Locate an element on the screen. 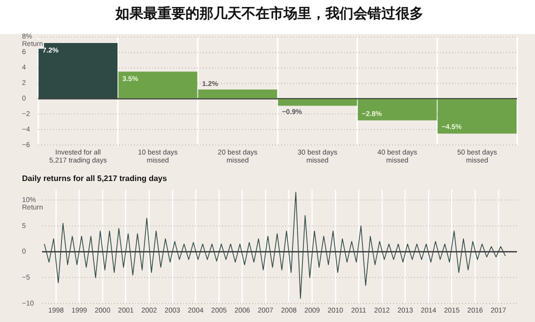 This screenshot has height=322, width=535. chart-title: 如果最重要的那几天不在市场里，我们会错过很多 is located at coordinates (269, 13).